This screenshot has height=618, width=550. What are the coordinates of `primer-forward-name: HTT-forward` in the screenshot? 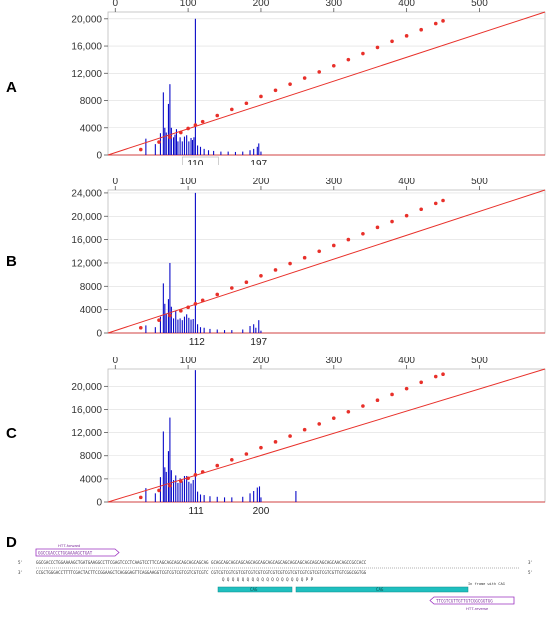 It's located at (69, 545).